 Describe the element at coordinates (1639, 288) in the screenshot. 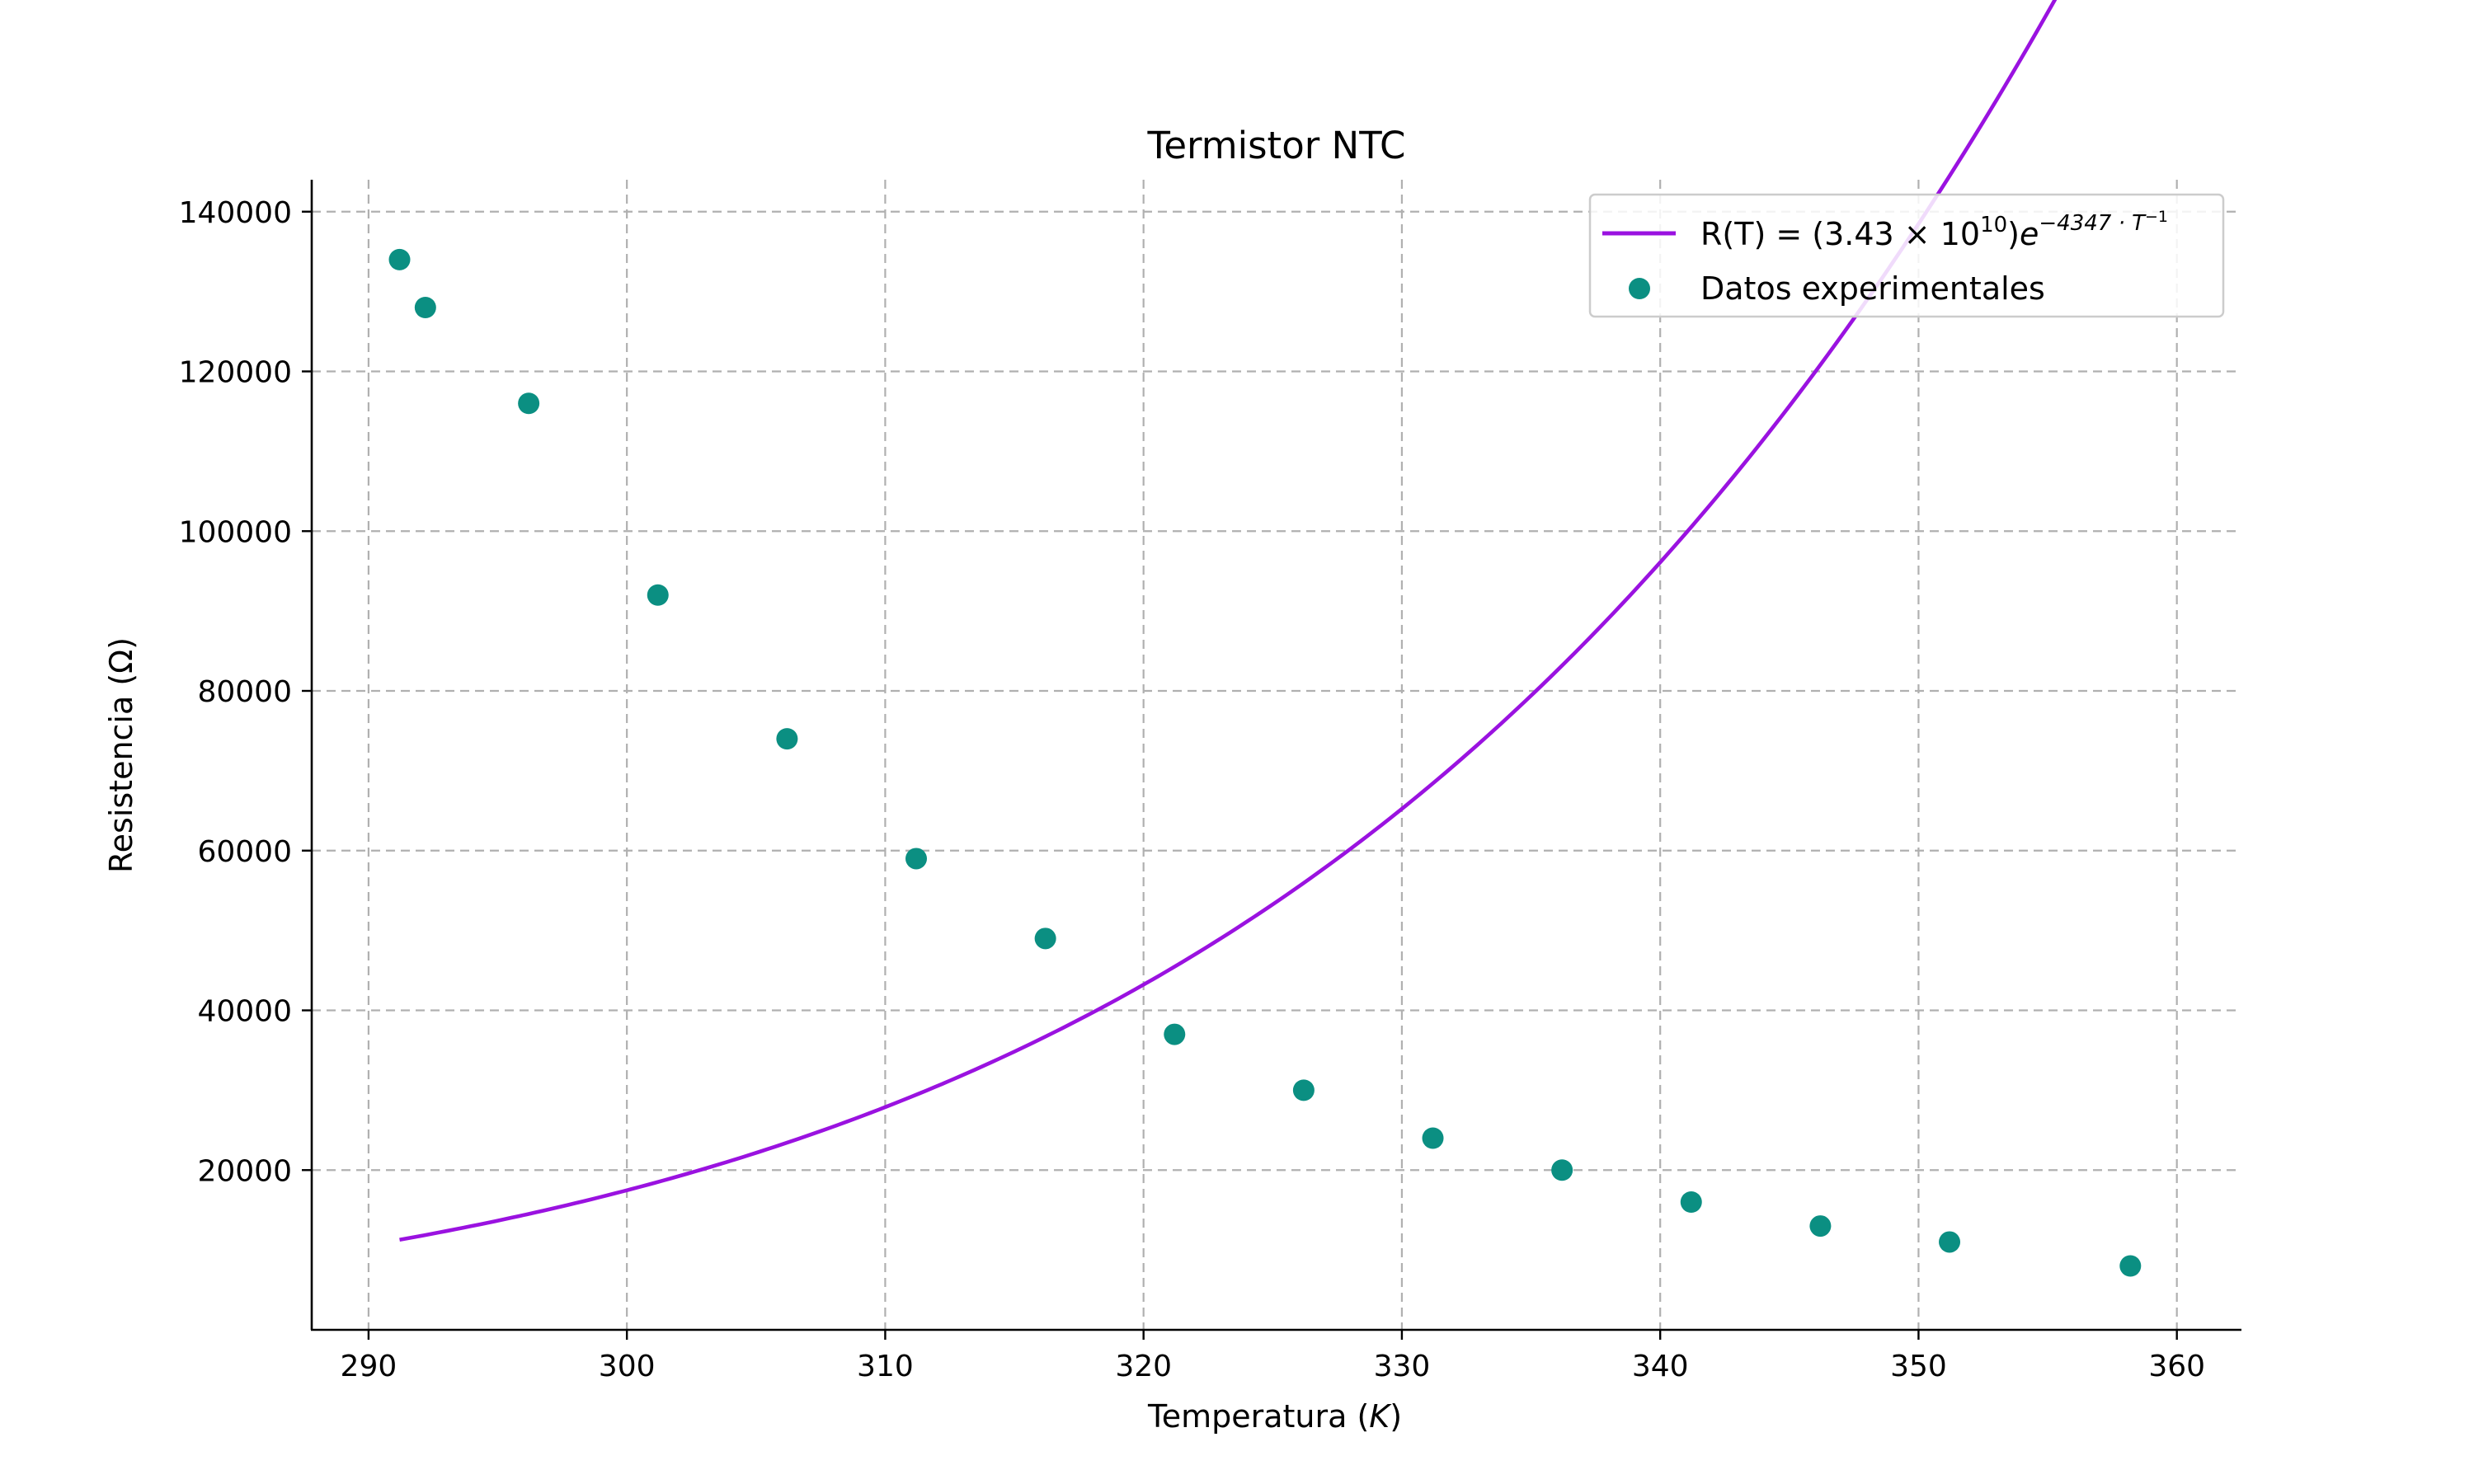

I see `legend-data-swatch` at that location.